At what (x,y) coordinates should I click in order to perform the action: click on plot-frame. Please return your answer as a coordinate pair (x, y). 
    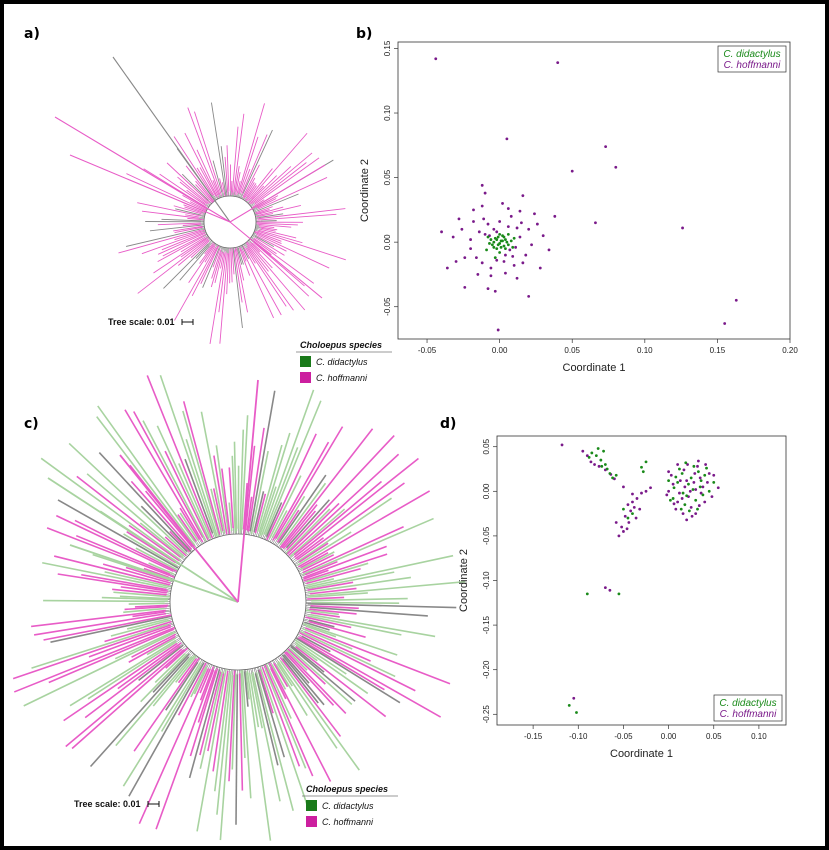
    Looking at the image, I should click on (641, 580).